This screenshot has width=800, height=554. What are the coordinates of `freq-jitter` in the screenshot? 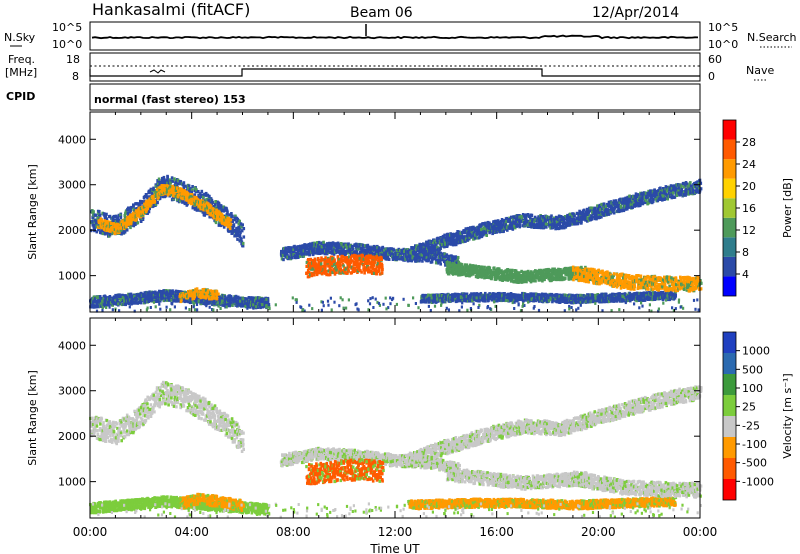 It's located at (157, 71).